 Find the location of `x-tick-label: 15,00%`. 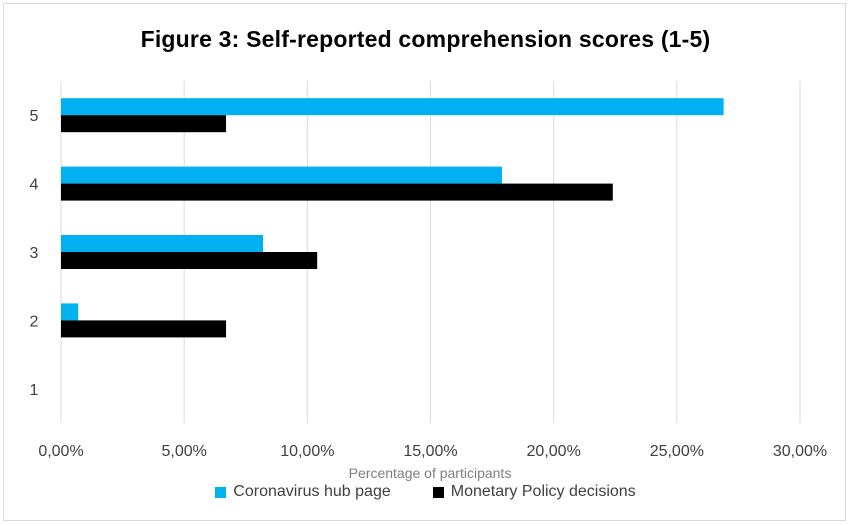

x-tick-label: 15,00% is located at coordinates (430, 451).